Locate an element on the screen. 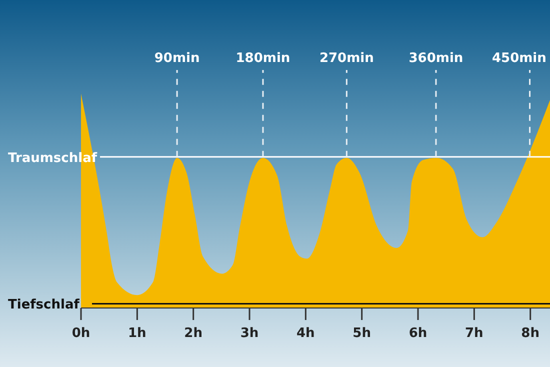  x-tick-label: 1h is located at coordinates (137, 334).